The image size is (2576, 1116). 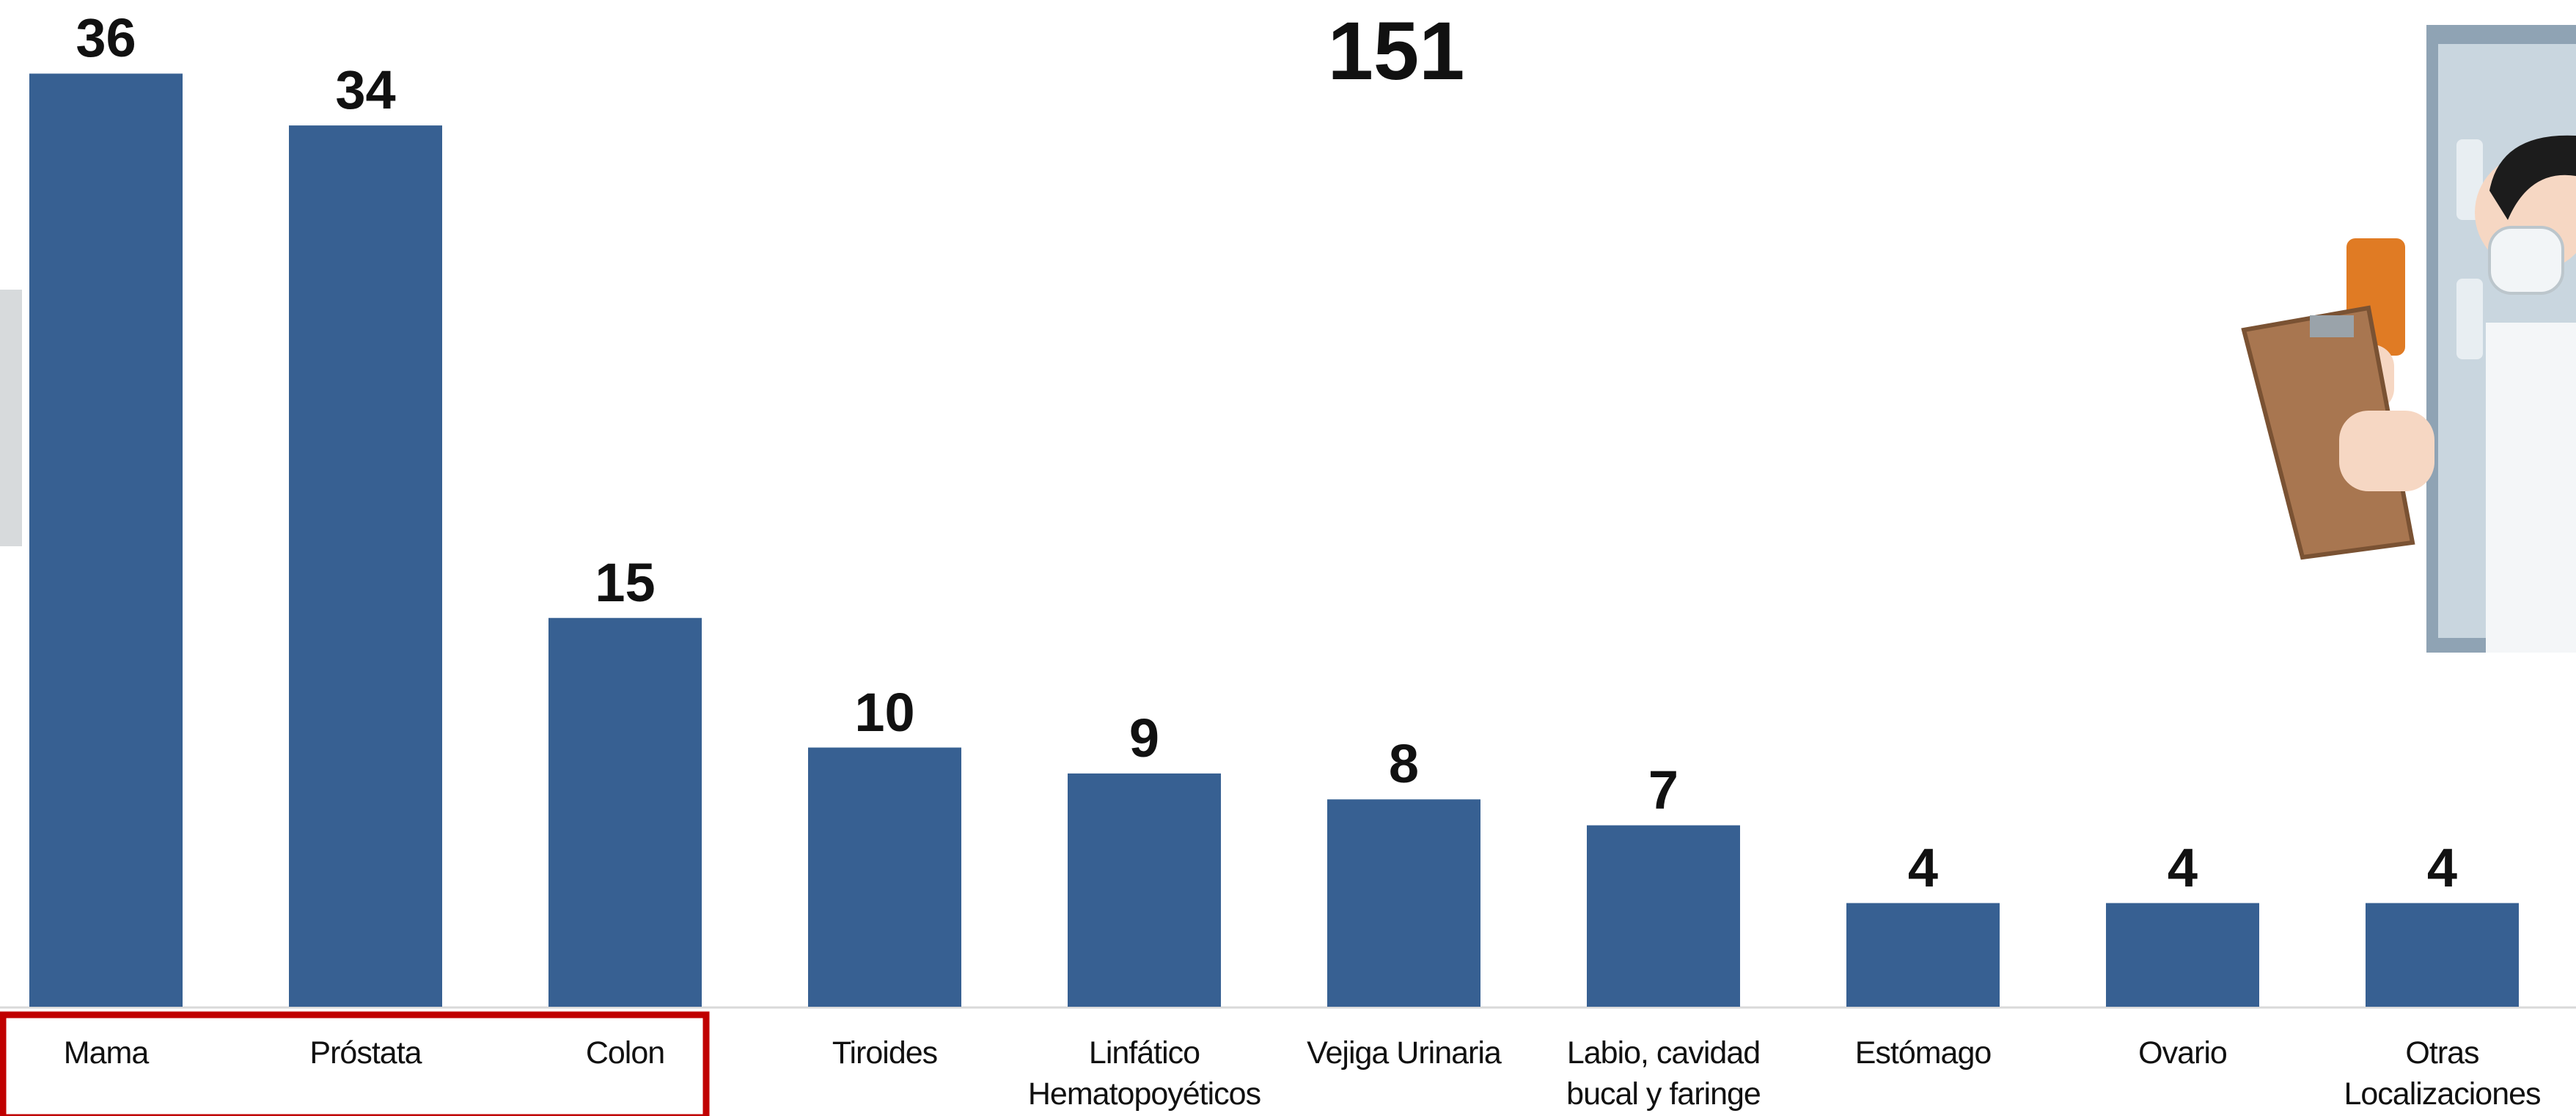 I want to click on x-tick-label: Estómago, so click(x=1923, y=1053).